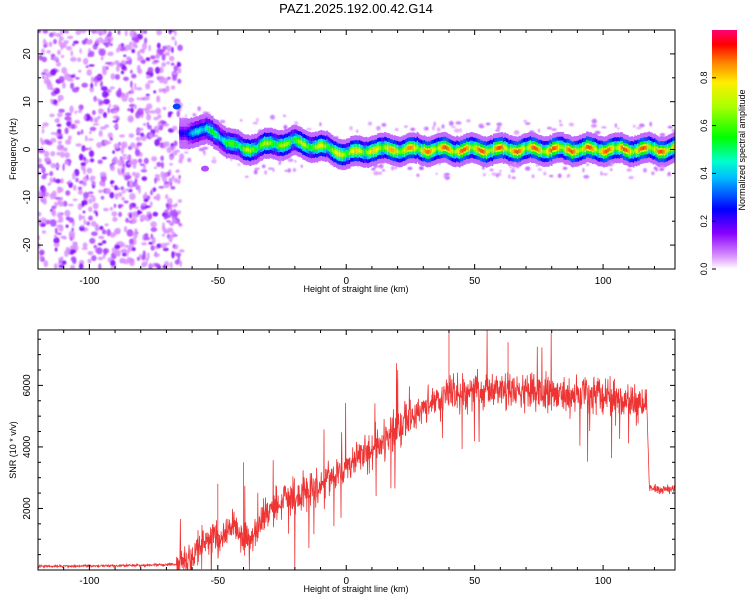 Image resolution: width=750 pixels, height=600 pixels. Describe the element at coordinates (603, 281) in the screenshot. I see `x-tick-label: 100` at that location.